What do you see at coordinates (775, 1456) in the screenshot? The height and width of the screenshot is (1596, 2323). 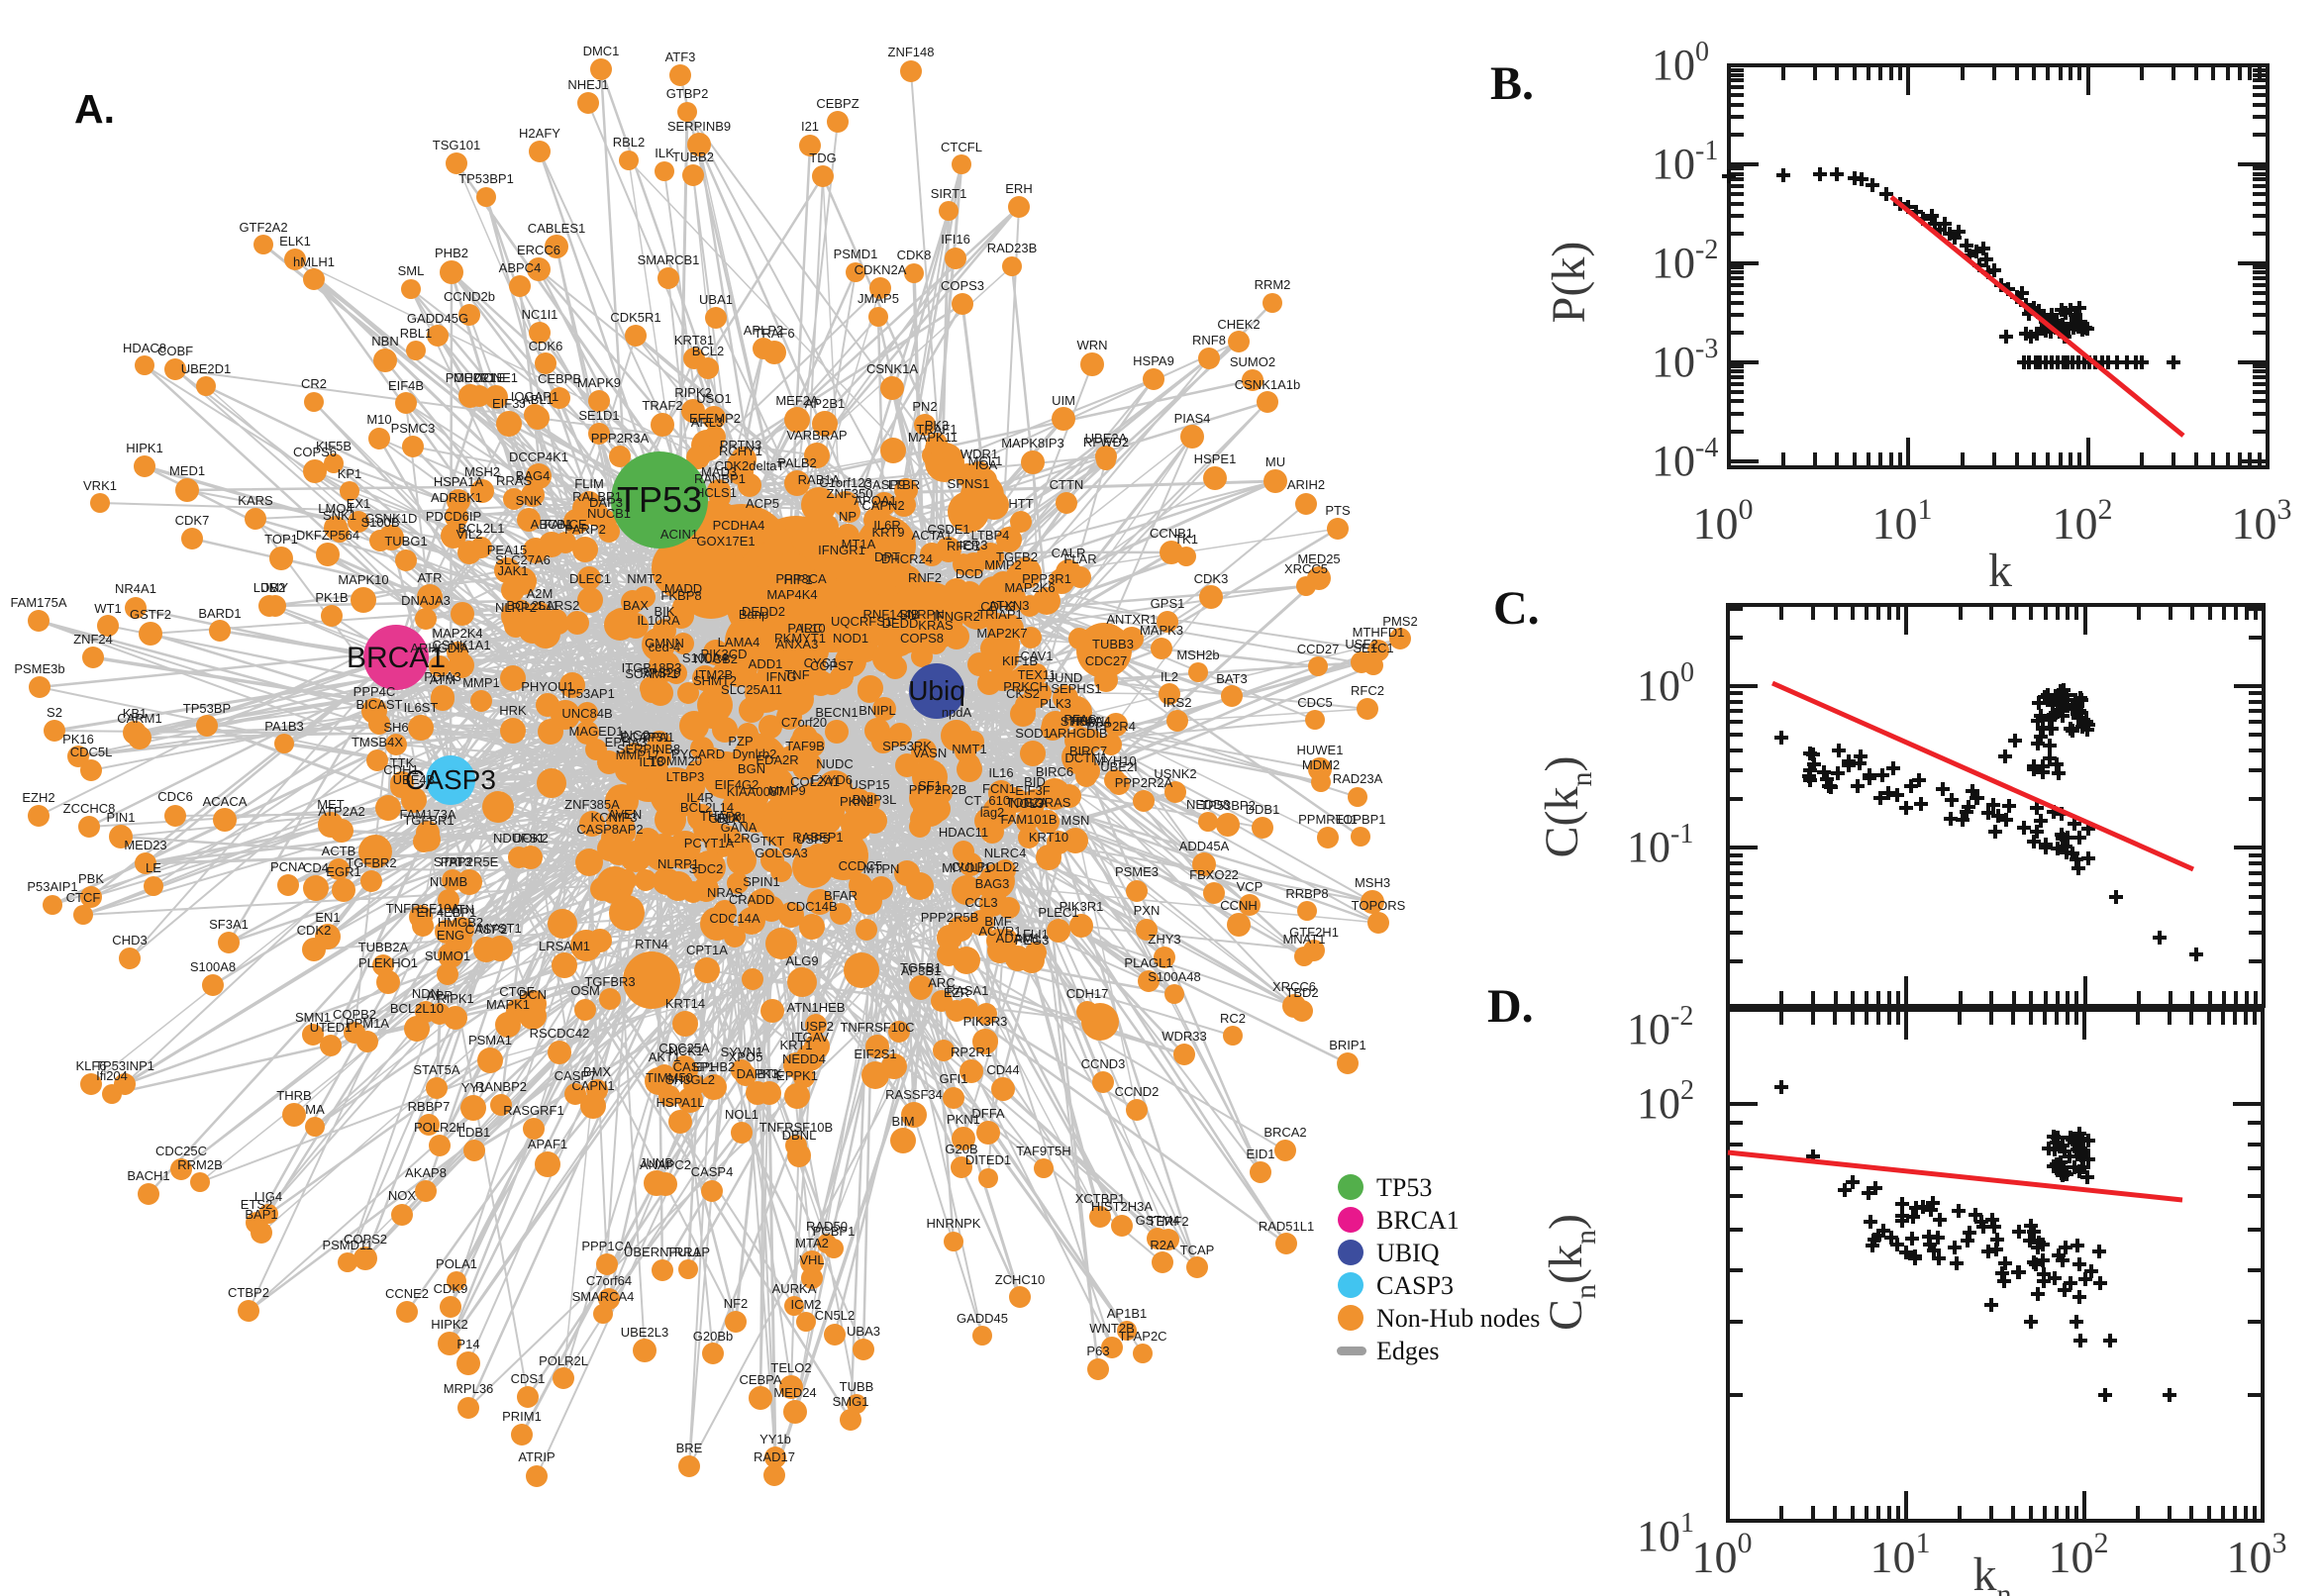 I see `svg-text: RAD17` at bounding box center [775, 1456].